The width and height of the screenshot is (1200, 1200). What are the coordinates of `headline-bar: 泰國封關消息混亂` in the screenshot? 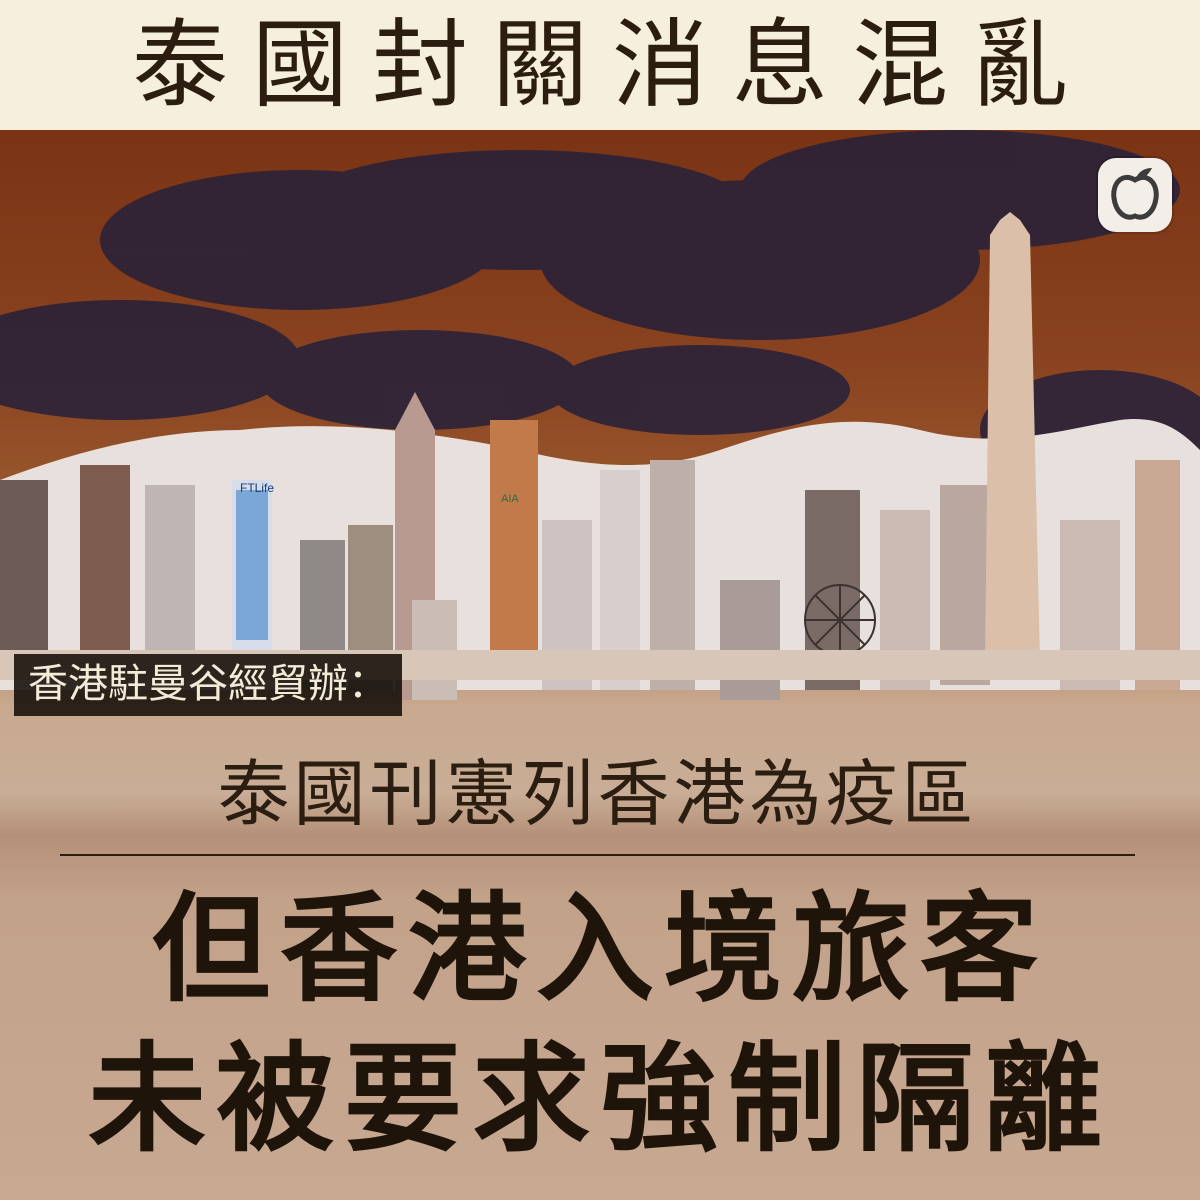 It's located at (600, 65).